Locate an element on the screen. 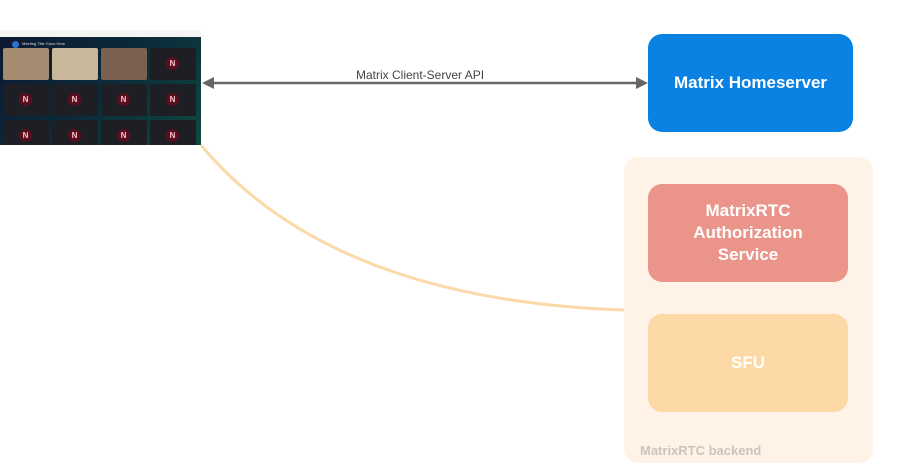 The image size is (909, 466). matrix-homeserver: Matrix Homeserver is located at coordinates (750, 83).